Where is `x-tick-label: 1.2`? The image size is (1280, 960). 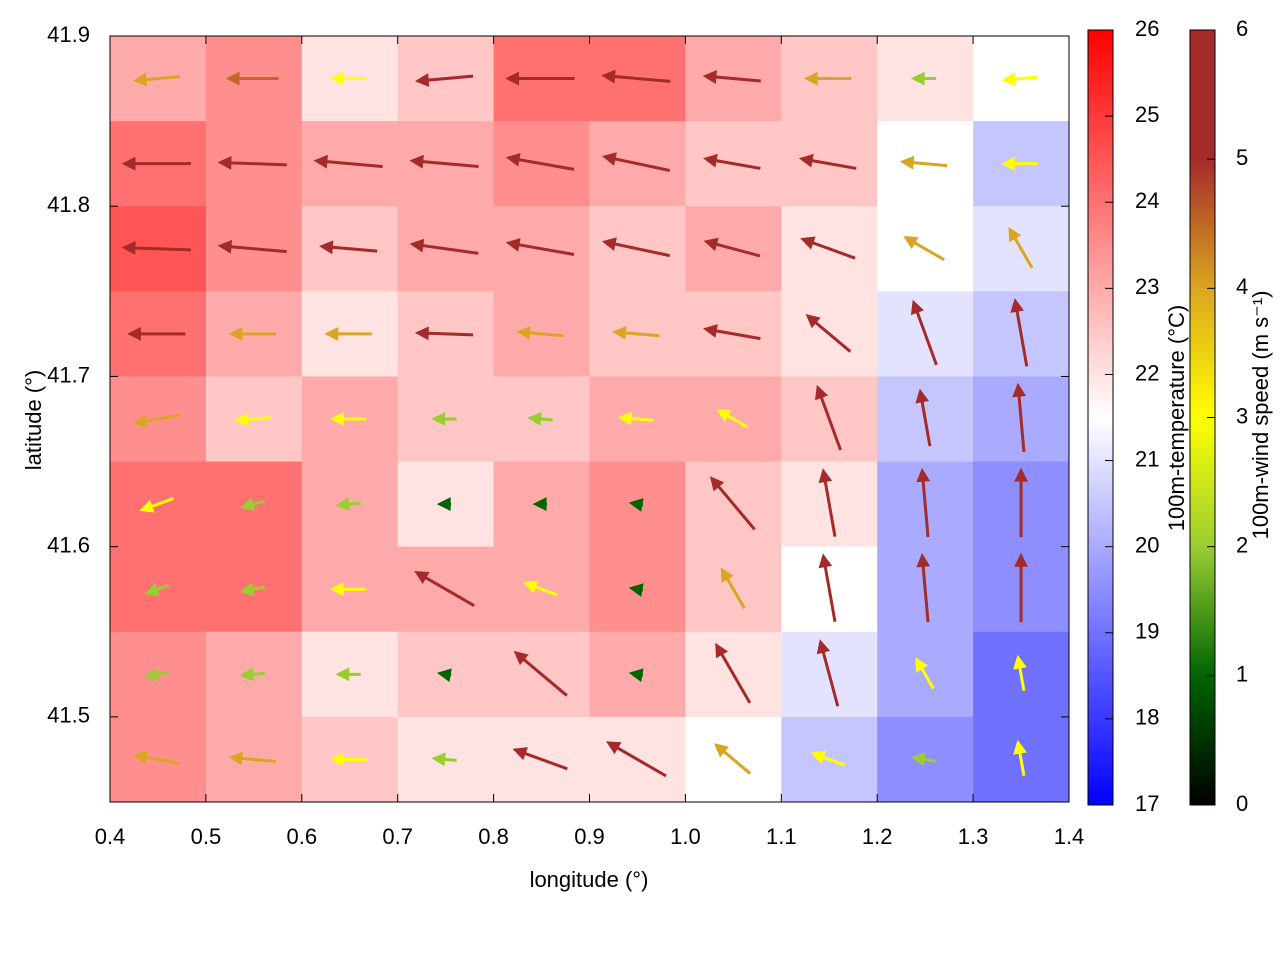
x-tick-label: 1.2 is located at coordinates (877, 836).